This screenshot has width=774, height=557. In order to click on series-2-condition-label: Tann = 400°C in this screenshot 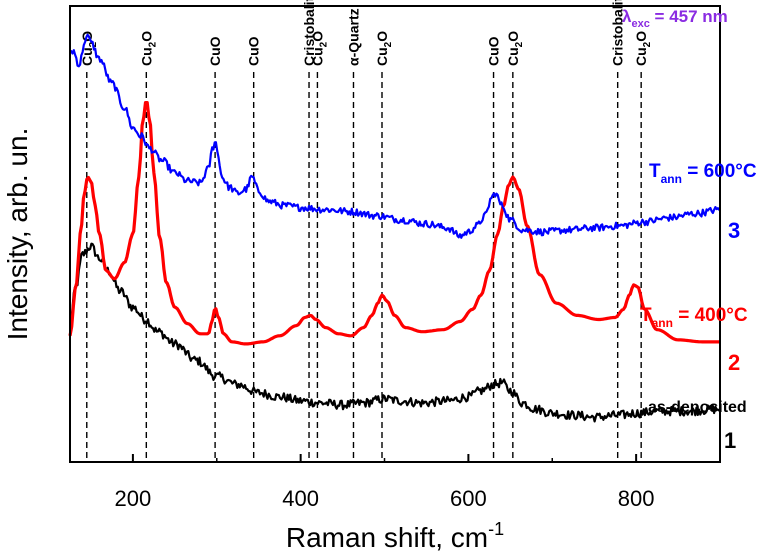, I will do `click(694, 317)`.